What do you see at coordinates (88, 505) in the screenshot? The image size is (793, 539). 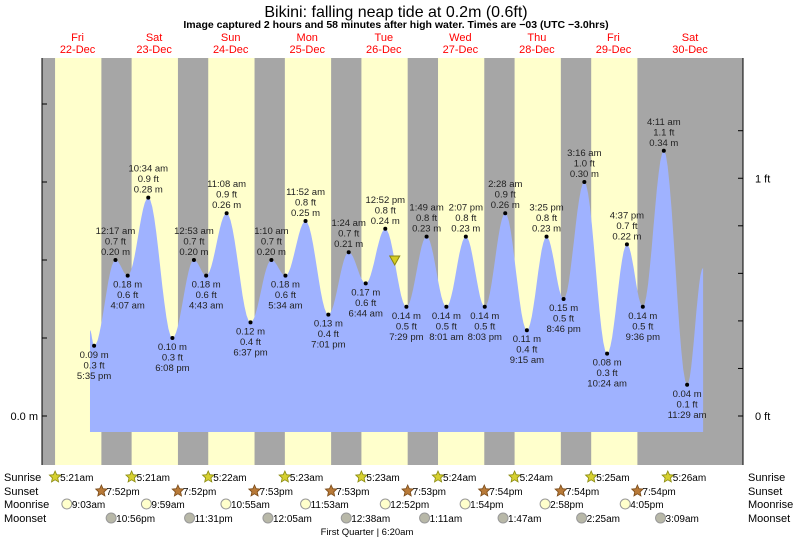 I see `moonrise-time: 9:03am` at bounding box center [88, 505].